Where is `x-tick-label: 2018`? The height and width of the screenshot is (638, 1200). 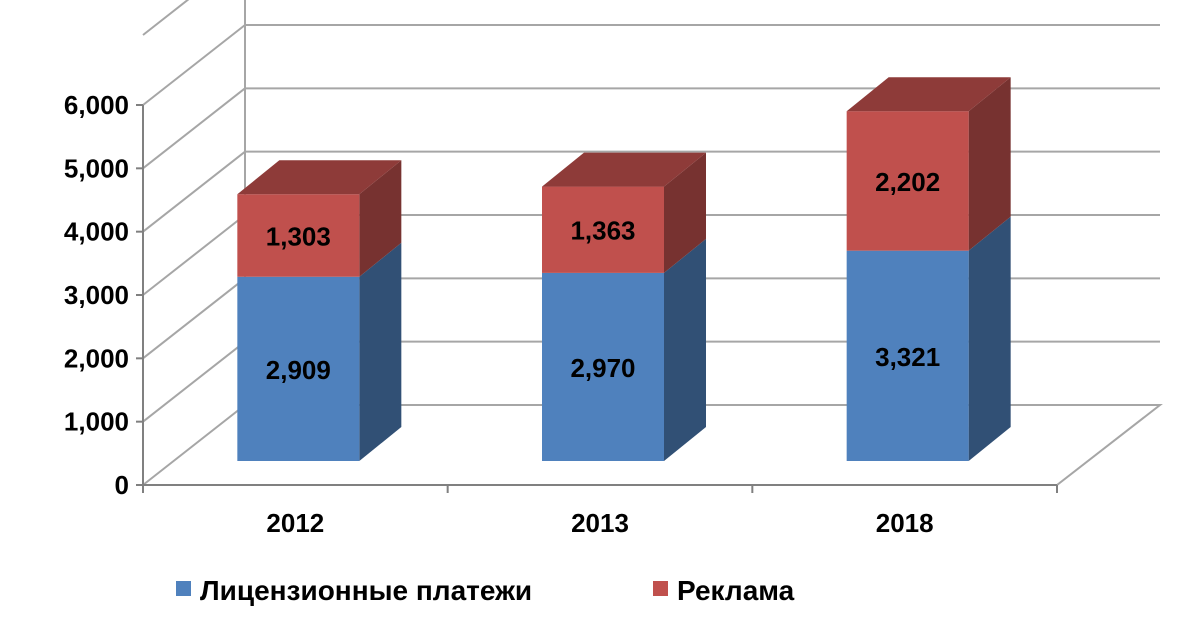
x-tick-label: 2018 is located at coordinates (905, 523).